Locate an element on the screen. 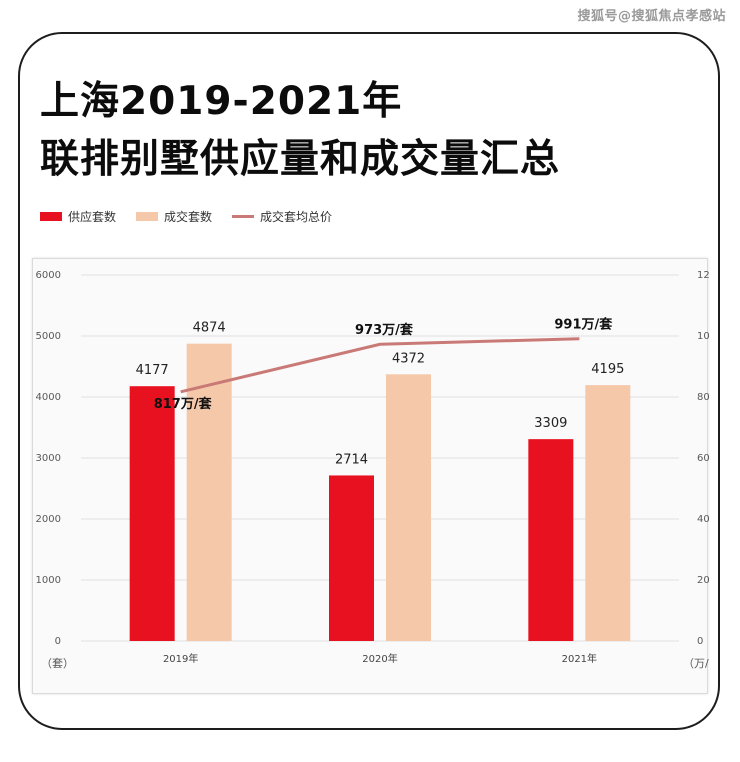 Image resolution: width=740 pixels, height=762 pixels. line-avg-price is located at coordinates (380, 365).